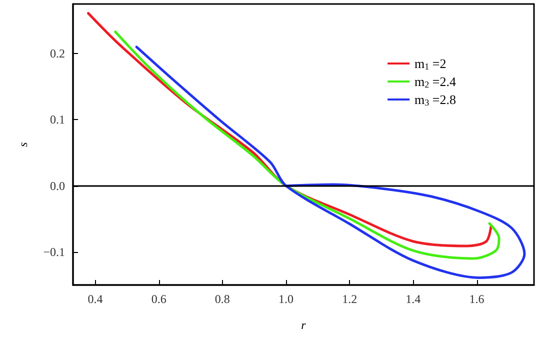 The height and width of the screenshot is (348, 556). What do you see at coordinates (413, 299) in the screenshot?
I see `x-tick-label: 1.4` at bounding box center [413, 299].